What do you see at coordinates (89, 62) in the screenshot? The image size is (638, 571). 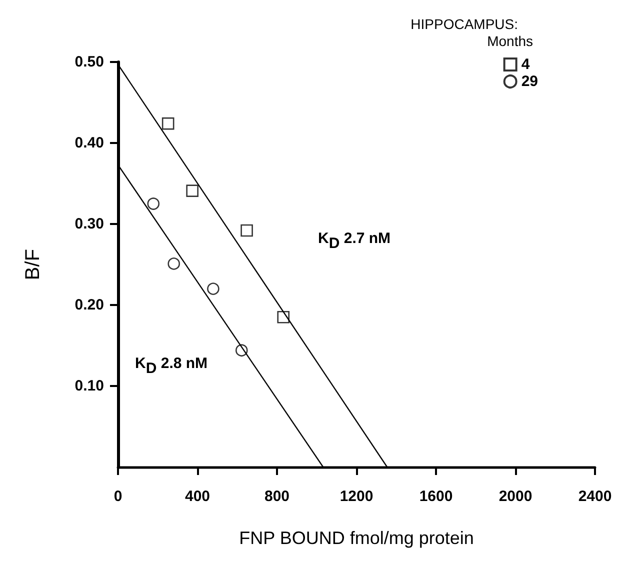 I see `y-tick-label: 0.50` at bounding box center [89, 62].